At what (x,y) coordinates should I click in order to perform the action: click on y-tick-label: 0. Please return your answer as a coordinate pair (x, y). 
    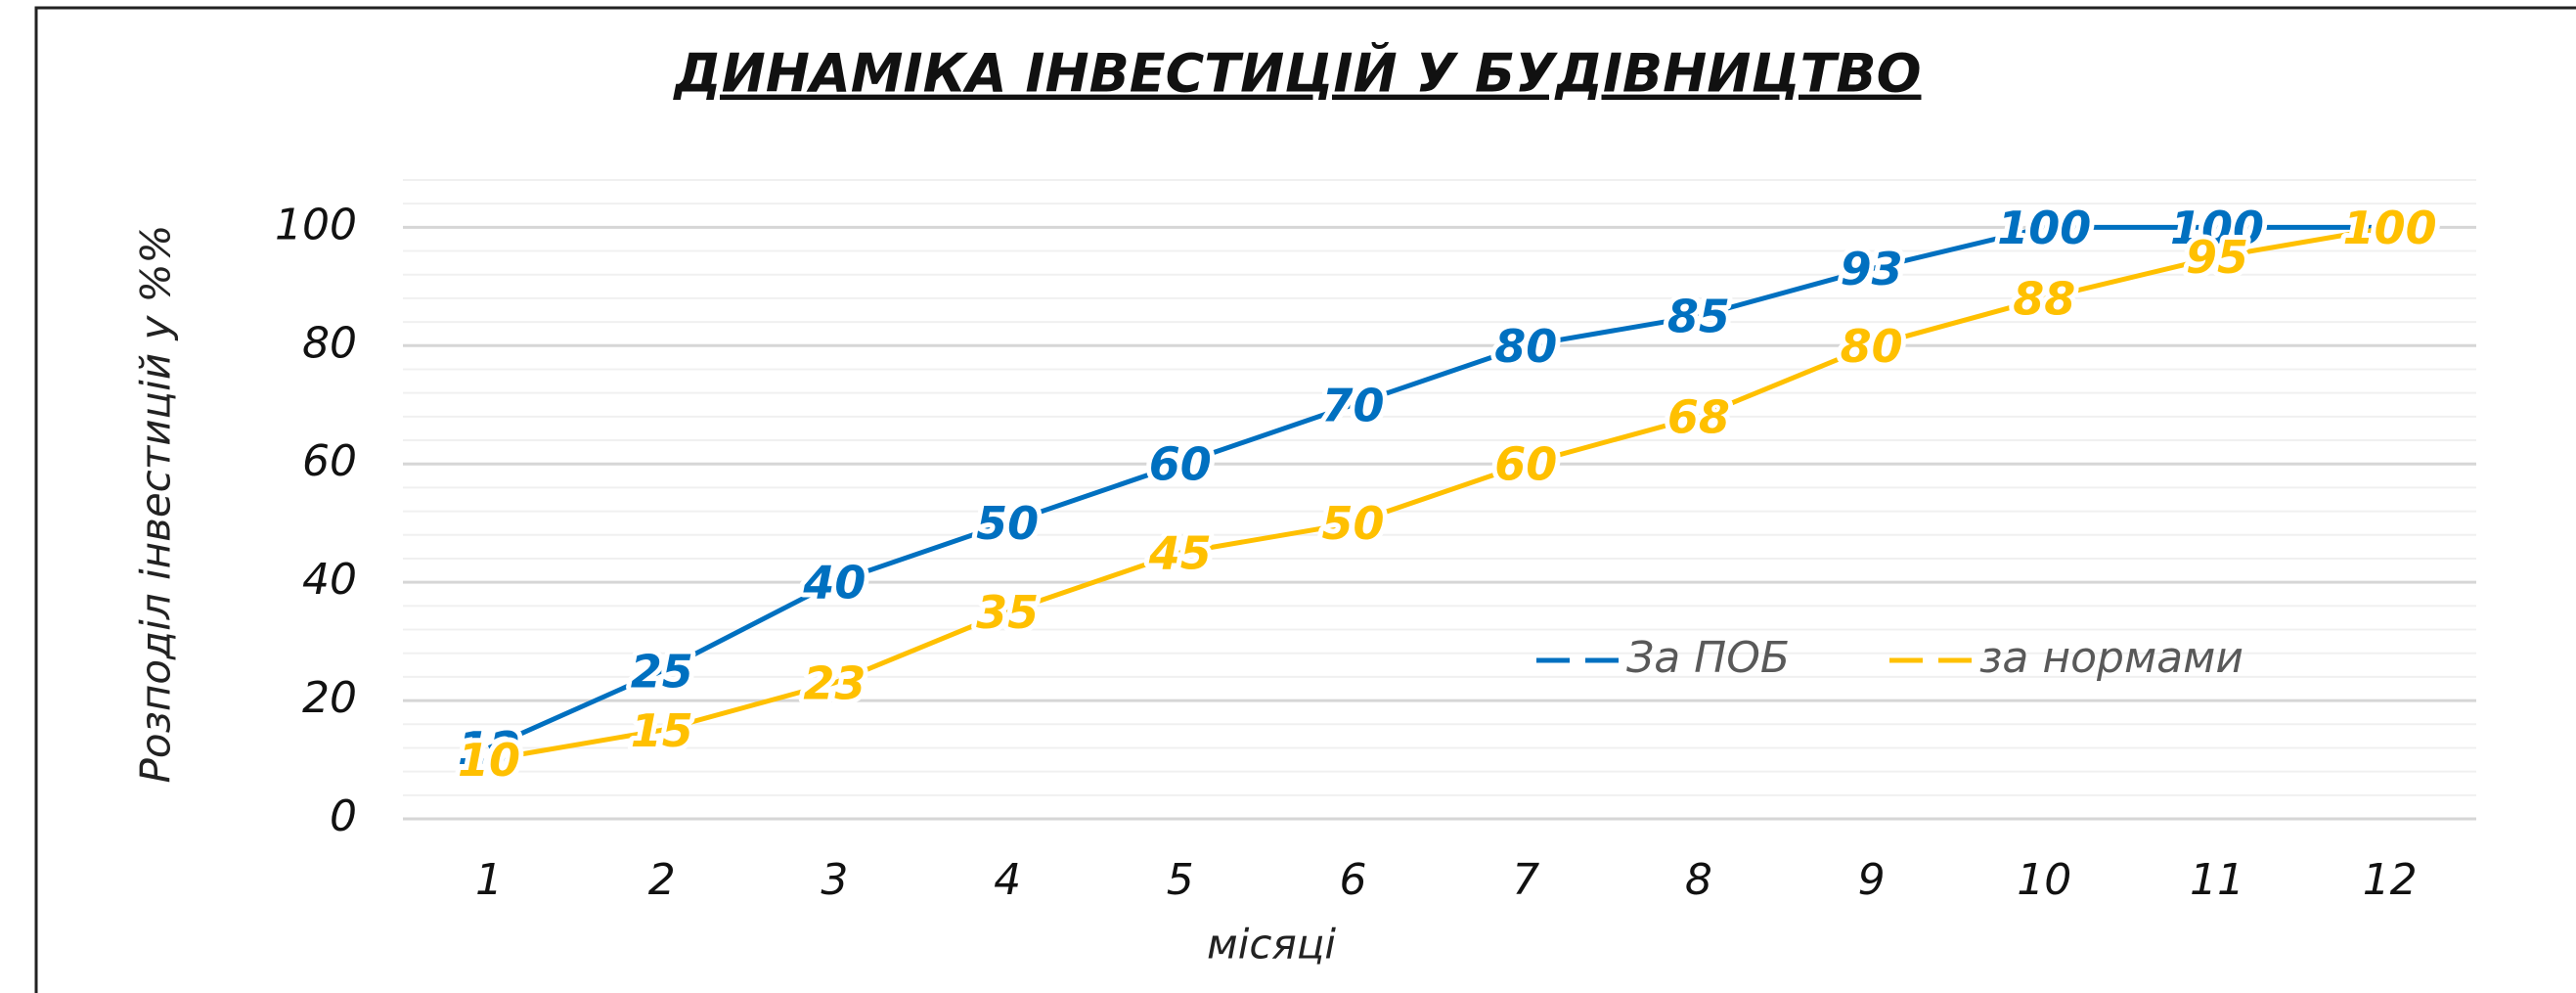
    Looking at the image, I should click on (343, 816).